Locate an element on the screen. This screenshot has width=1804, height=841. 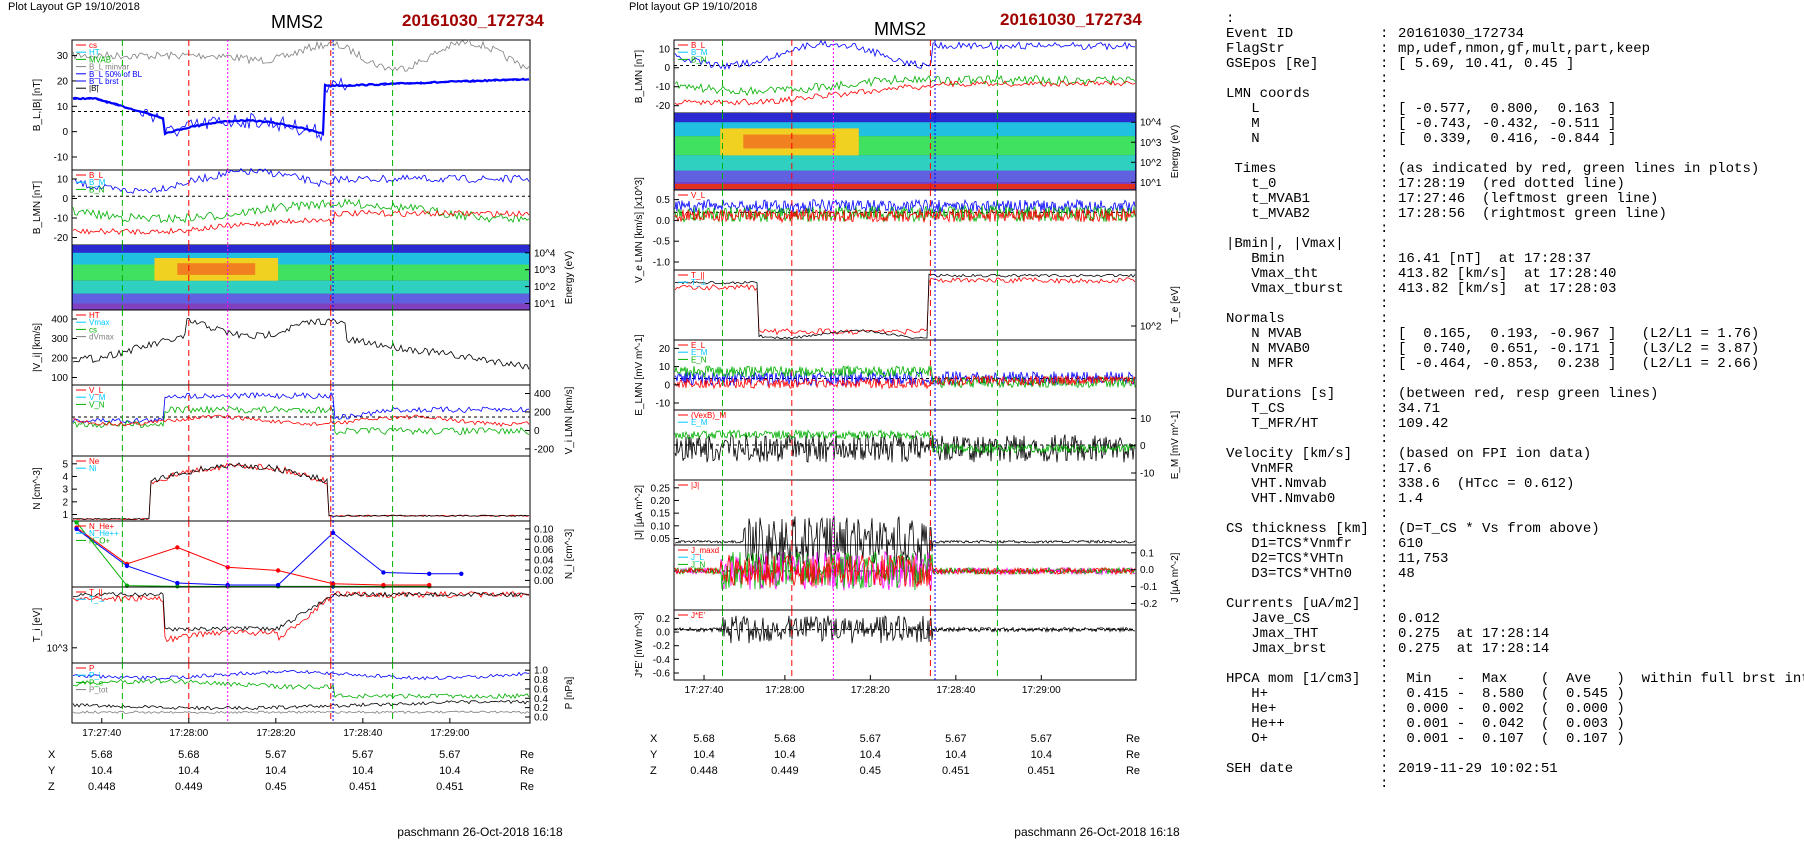
trace-absB is located at coordinates (301, 55).